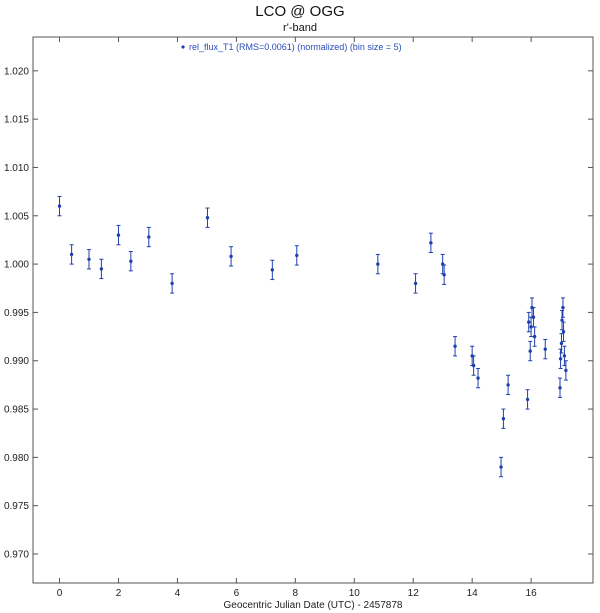 The height and width of the screenshot is (613, 600). What do you see at coordinates (300, 28) in the screenshot?
I see `chart-subtitle: r'-band` at bounding box center [300, 28].